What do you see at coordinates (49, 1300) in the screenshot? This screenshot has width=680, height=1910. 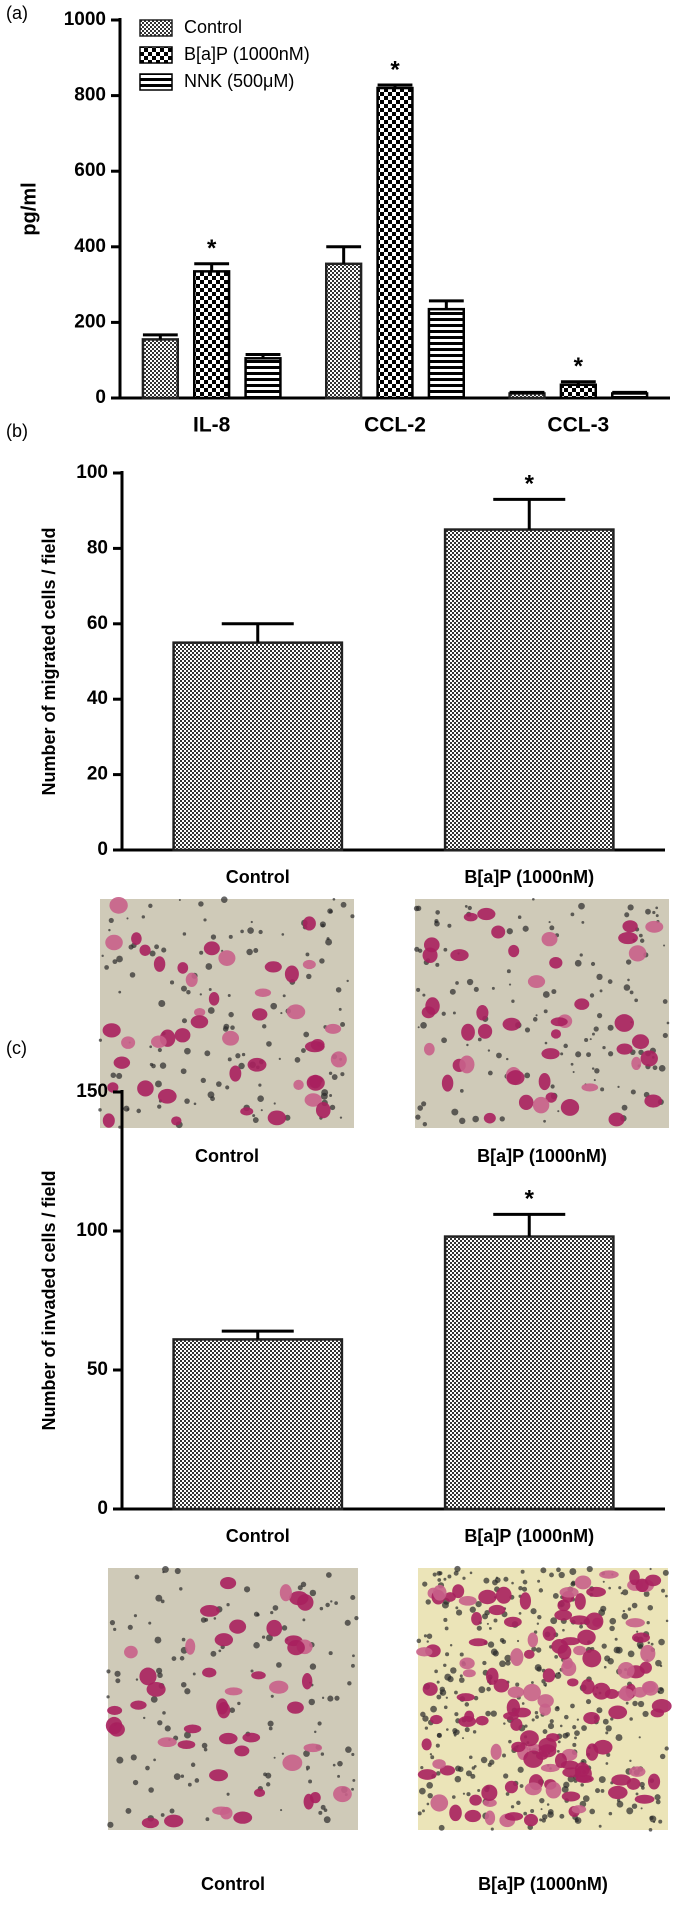 I see `y-axis-label: Number of invaded cells / field` at bounding box center [49, 1300].